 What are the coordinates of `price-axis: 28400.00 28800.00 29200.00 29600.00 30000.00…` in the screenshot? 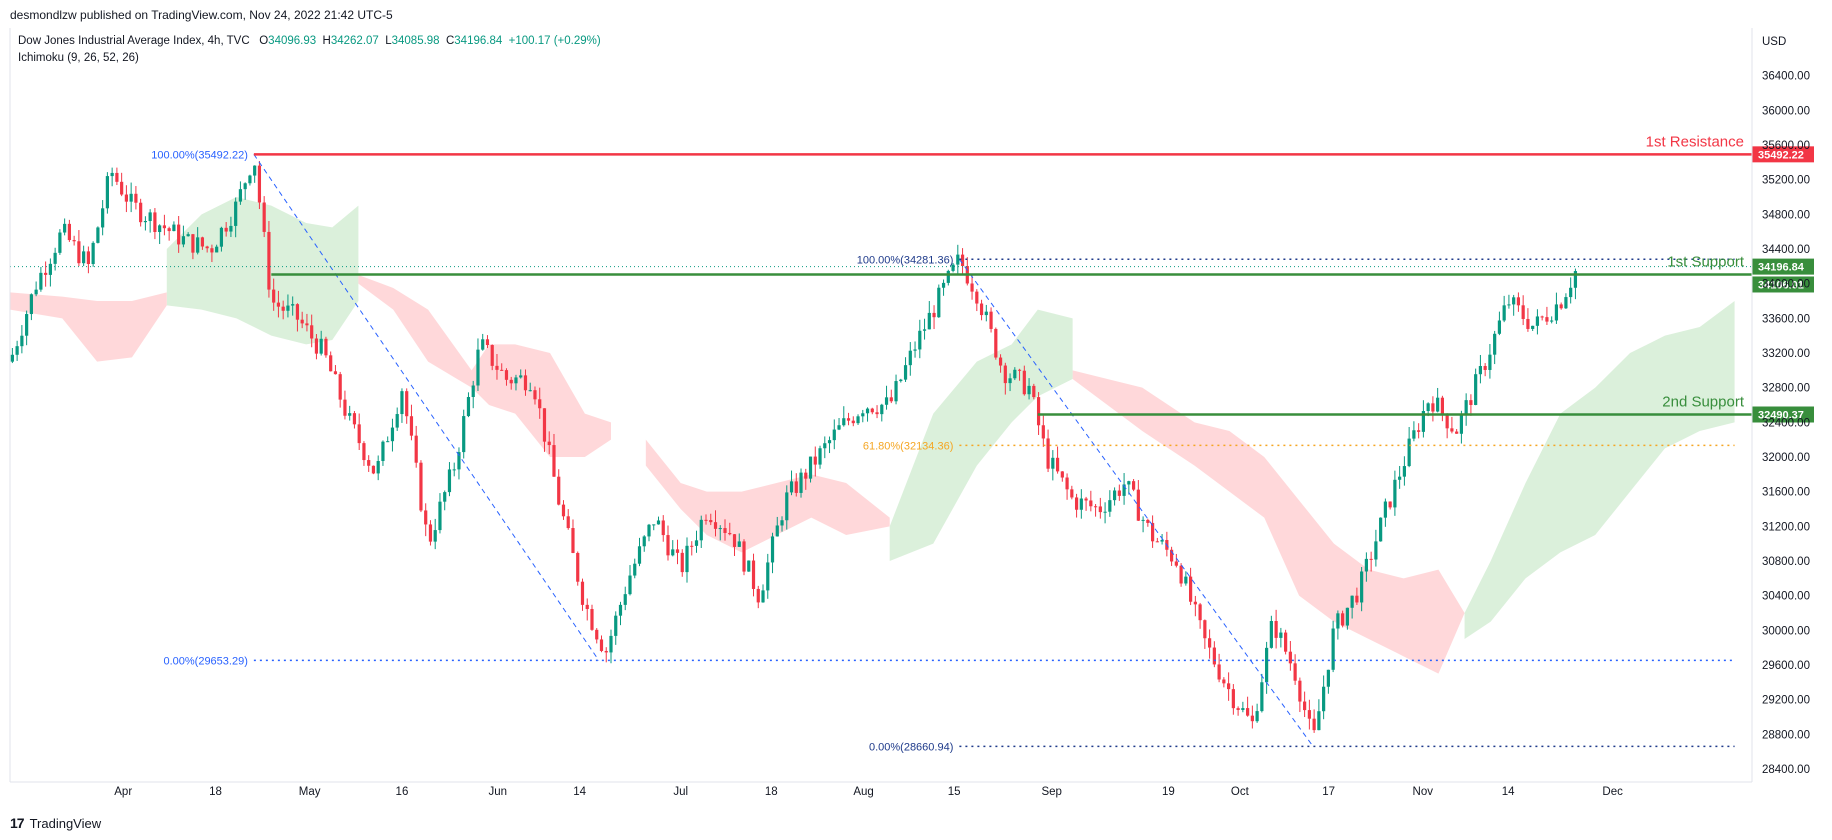 It's located at (1786, 423).